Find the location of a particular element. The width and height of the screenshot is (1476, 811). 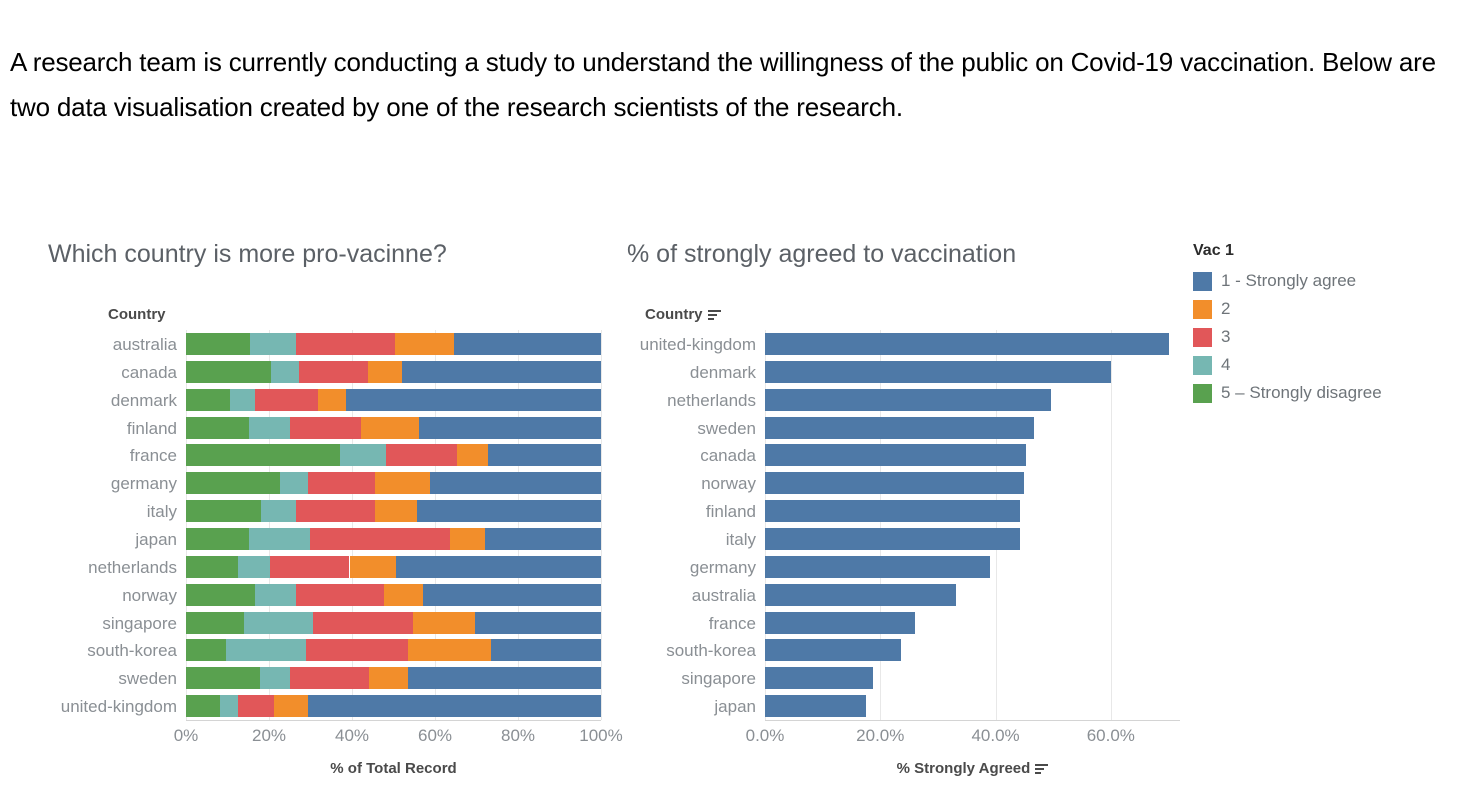

right-chart-bar-row: denmark is located at coordinates (935, 371).